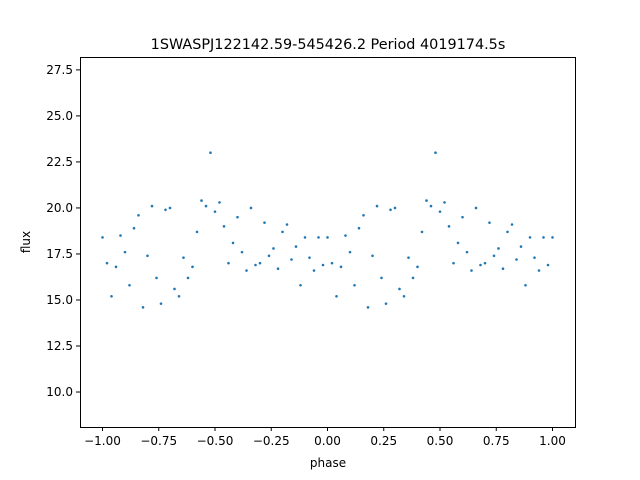 This screenshot has height=480, width=640. What do you see at coordinates (328, 463) in the screenshot?
I see `x-axis-label: phase` at bounding box center [328, 463].